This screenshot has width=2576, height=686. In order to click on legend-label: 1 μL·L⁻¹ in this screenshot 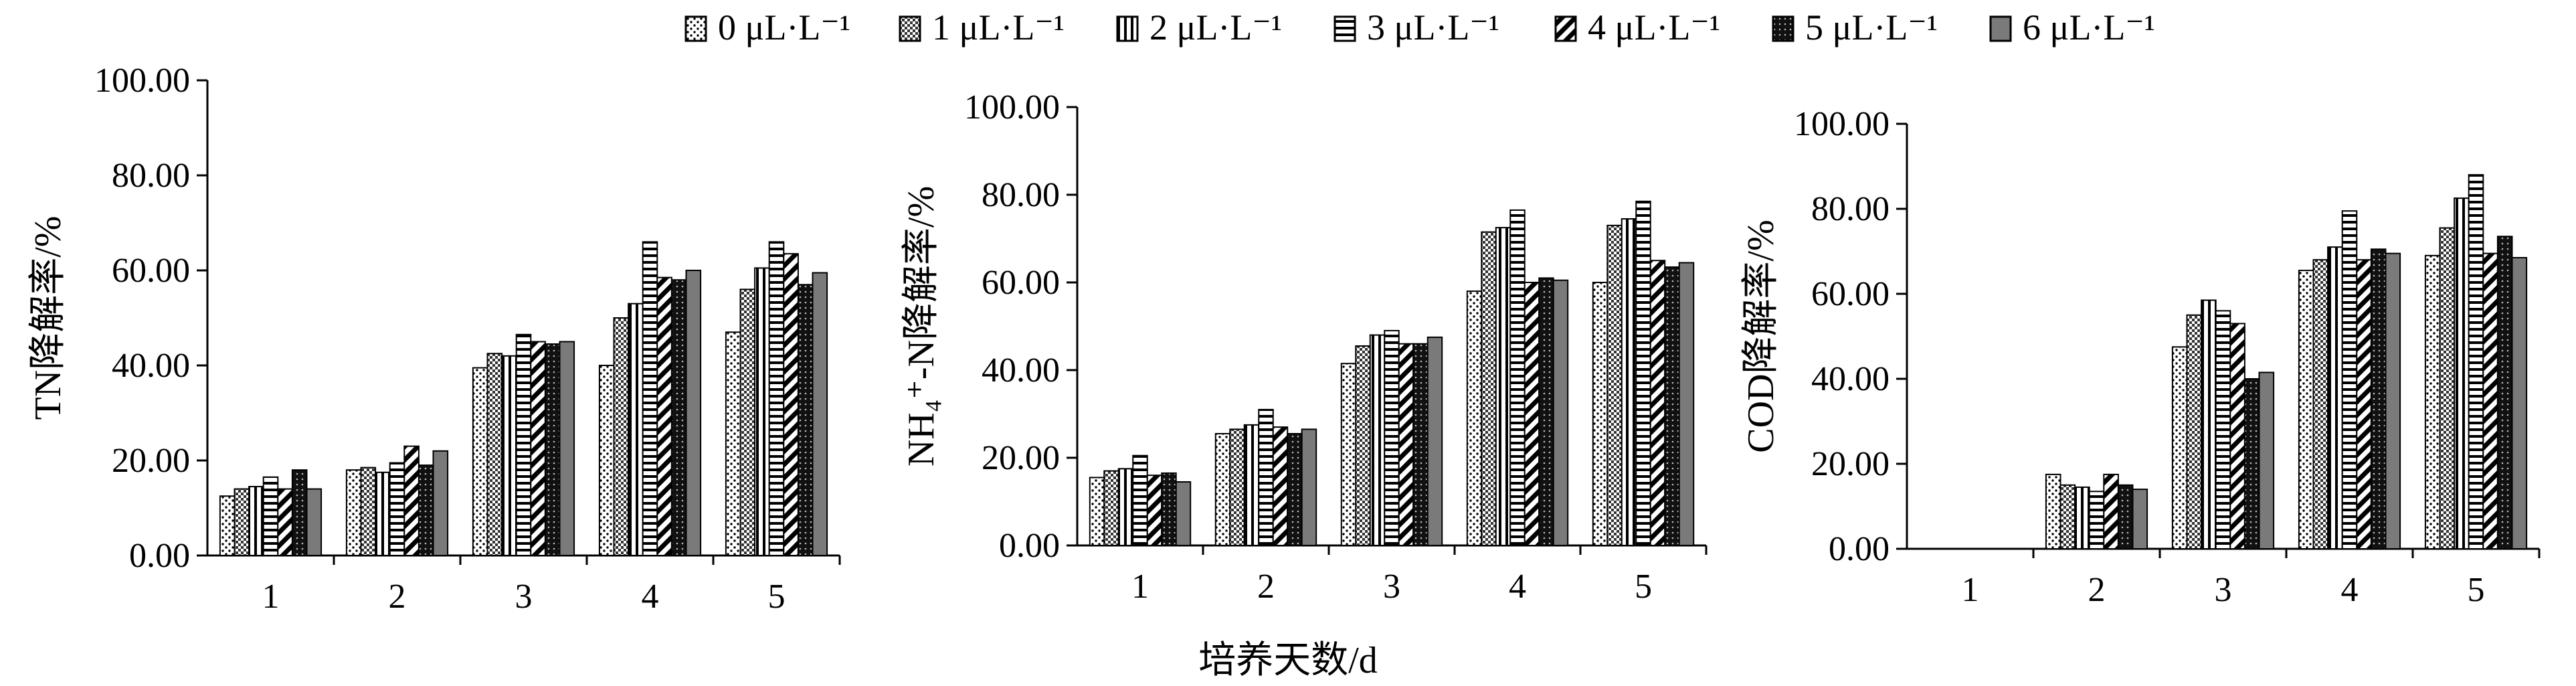, I will do `click(998, 27)`.